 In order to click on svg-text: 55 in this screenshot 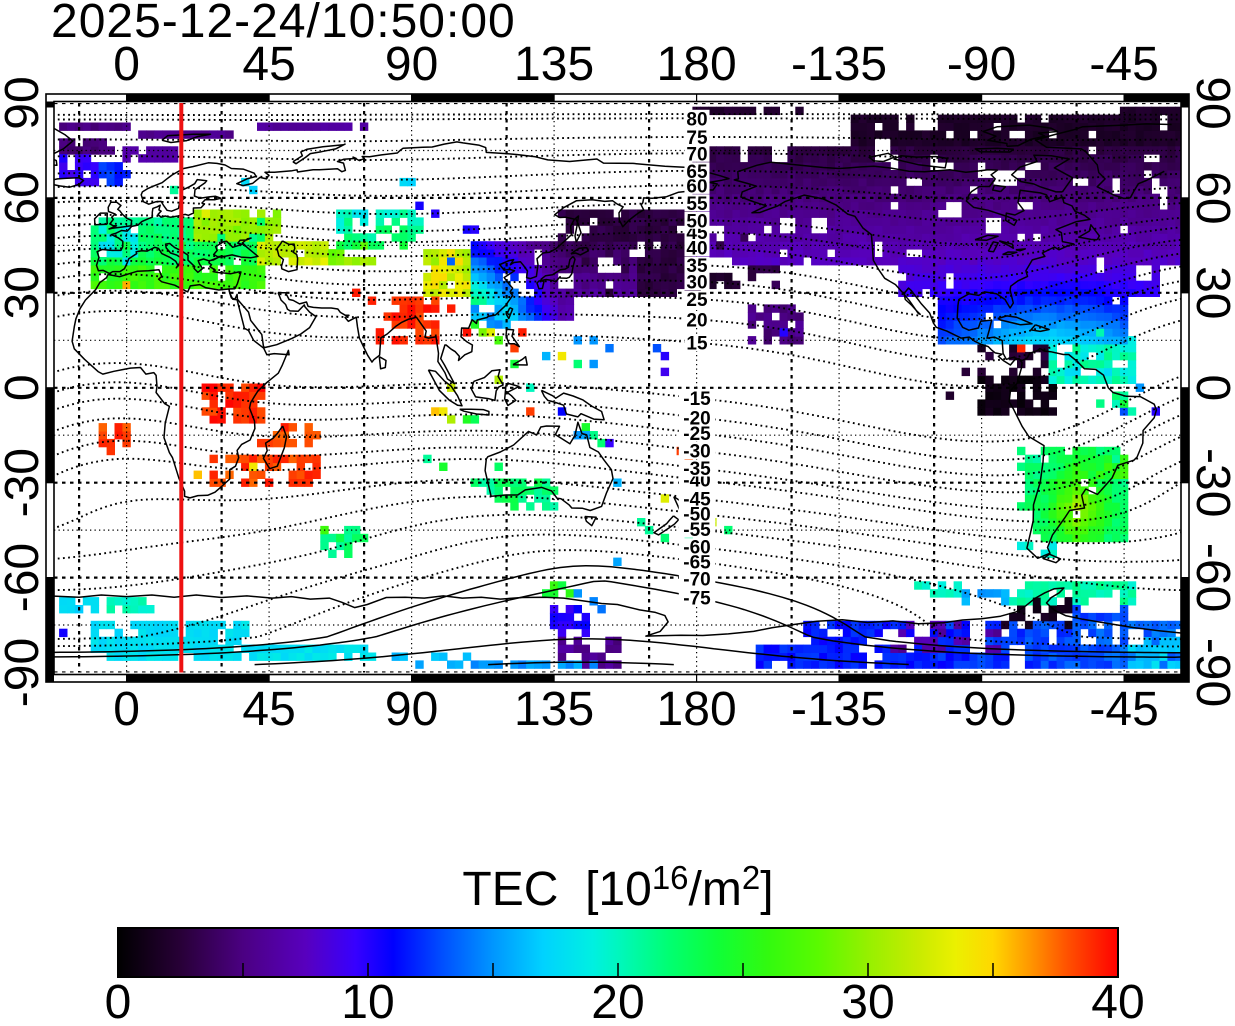, I will do `click(697, 204)`.